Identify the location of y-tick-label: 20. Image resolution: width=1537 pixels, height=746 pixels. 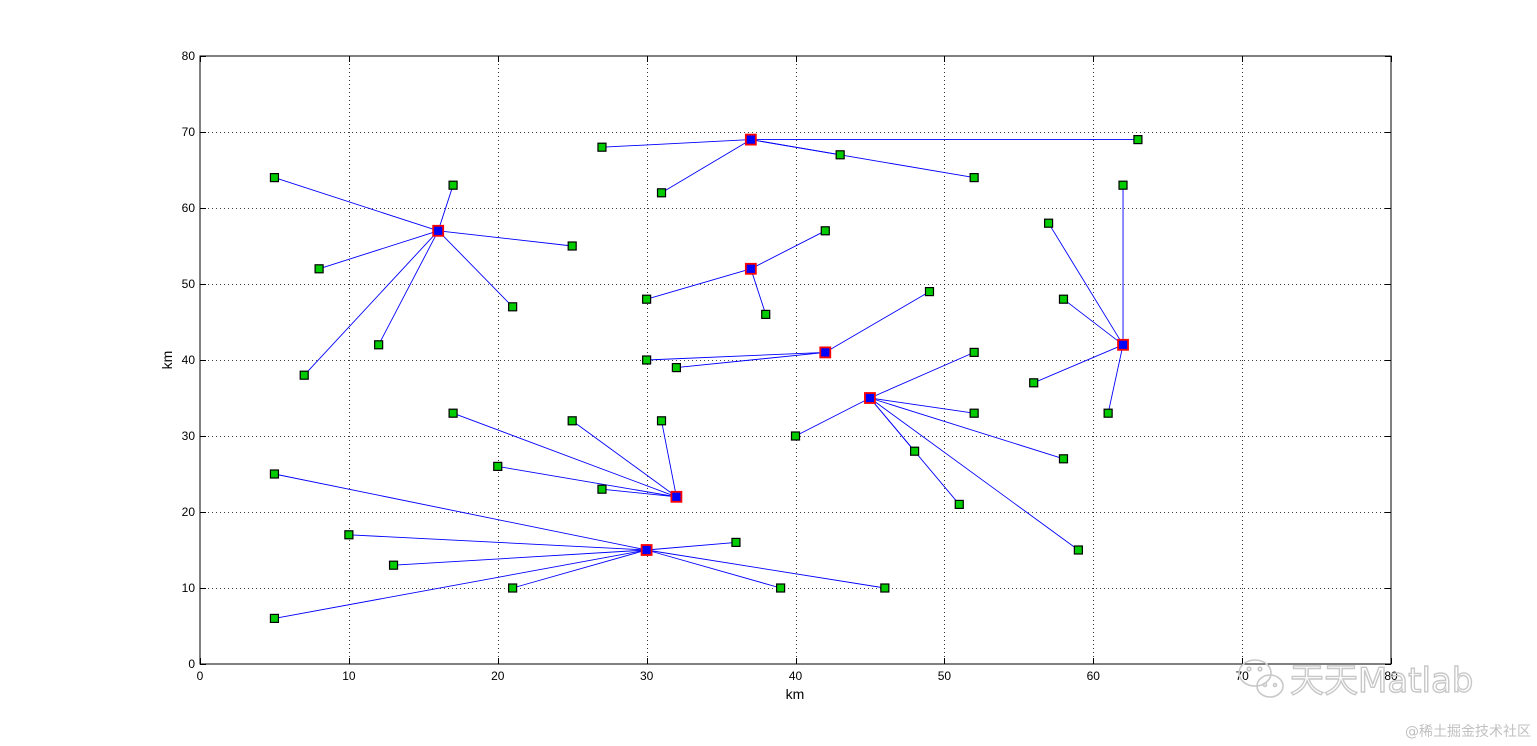
(189, 512).